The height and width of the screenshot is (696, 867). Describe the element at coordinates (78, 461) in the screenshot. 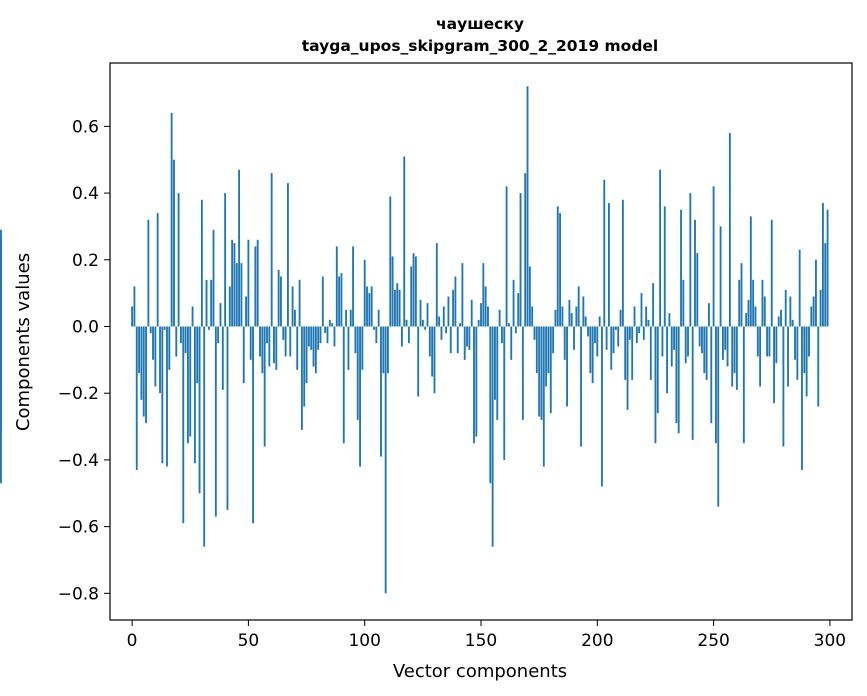

I see `y-tick-label: −0.4` at that location.